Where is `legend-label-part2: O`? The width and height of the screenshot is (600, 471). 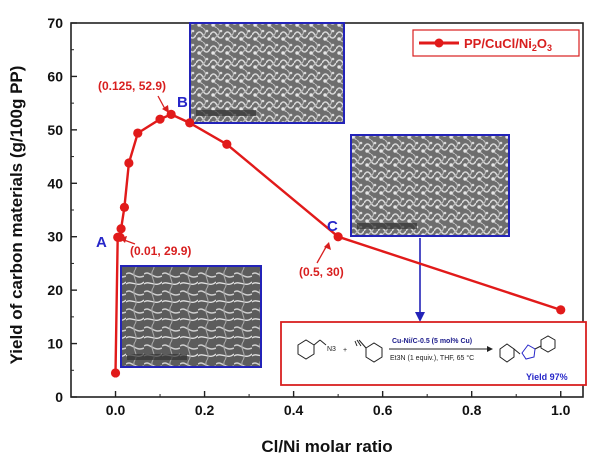
legend-label-part2: O is located at coordinates (542, 43).